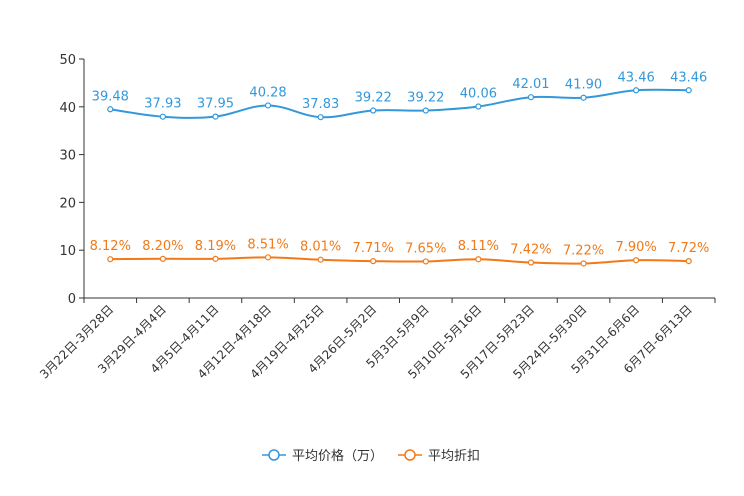 This screenshot has height=496, width=744. What do you see at coordinates (530, 84) in the screenshot?
I see `data-label: 42.01` at bounding box center [530, 84].